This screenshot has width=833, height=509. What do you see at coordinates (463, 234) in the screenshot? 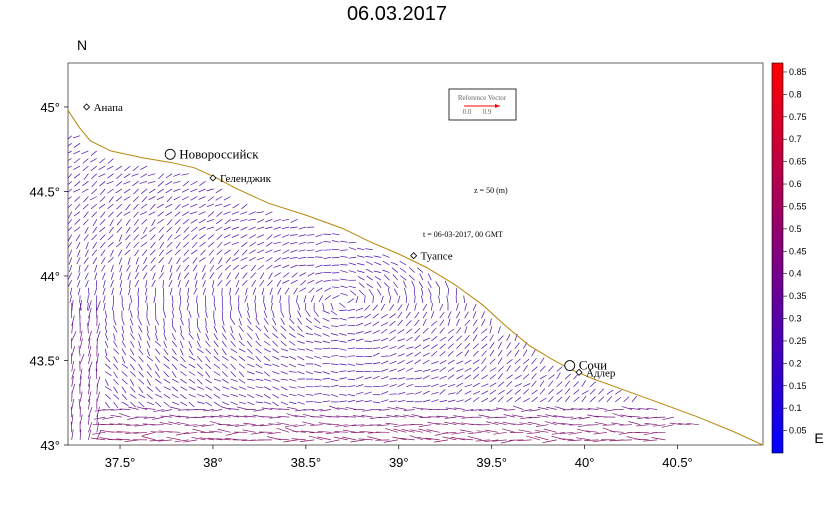
I see `time-annotation: t = 06-03-2017, 00 GMT` at bounding box center [463, 234].